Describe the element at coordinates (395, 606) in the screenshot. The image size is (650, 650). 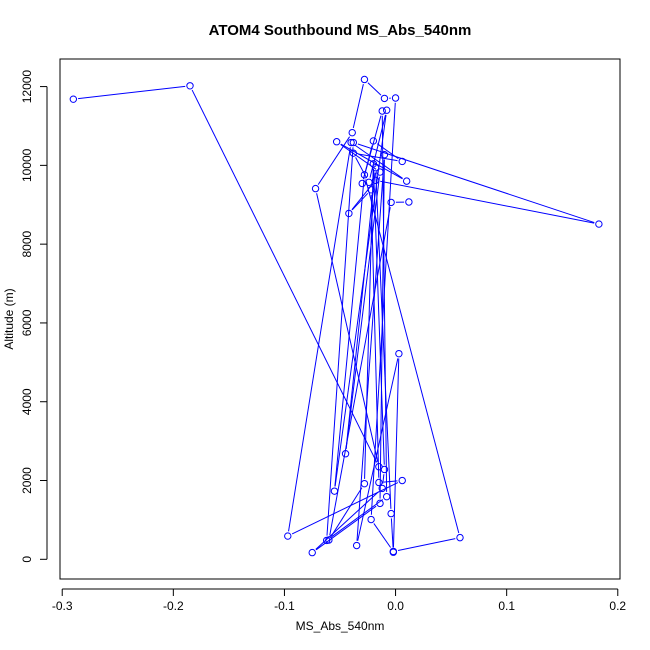
I see `x-tick-label: 0.0` at that location.